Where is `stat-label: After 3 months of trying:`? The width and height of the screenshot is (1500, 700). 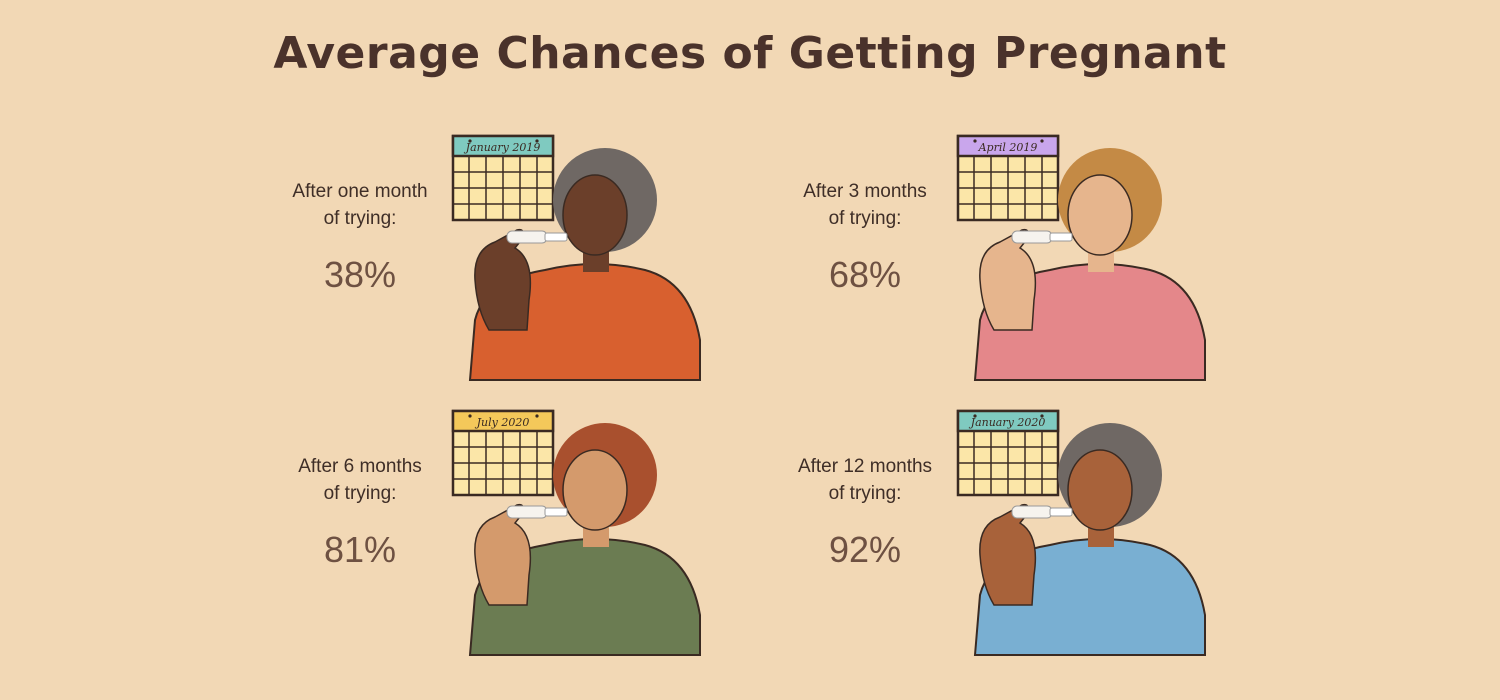 stat-label: After 3 months of trying: is located at coordinates (865, 205).